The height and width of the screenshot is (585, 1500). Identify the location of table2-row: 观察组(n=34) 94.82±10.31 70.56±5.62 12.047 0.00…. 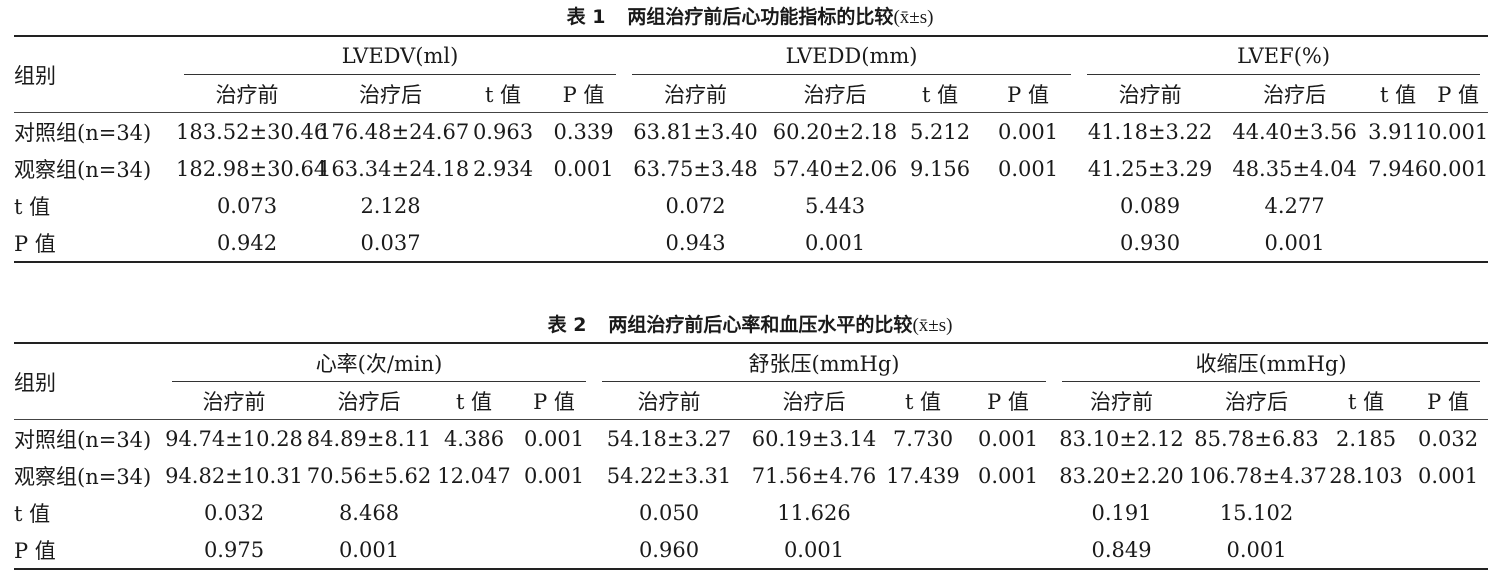
(751, 475).